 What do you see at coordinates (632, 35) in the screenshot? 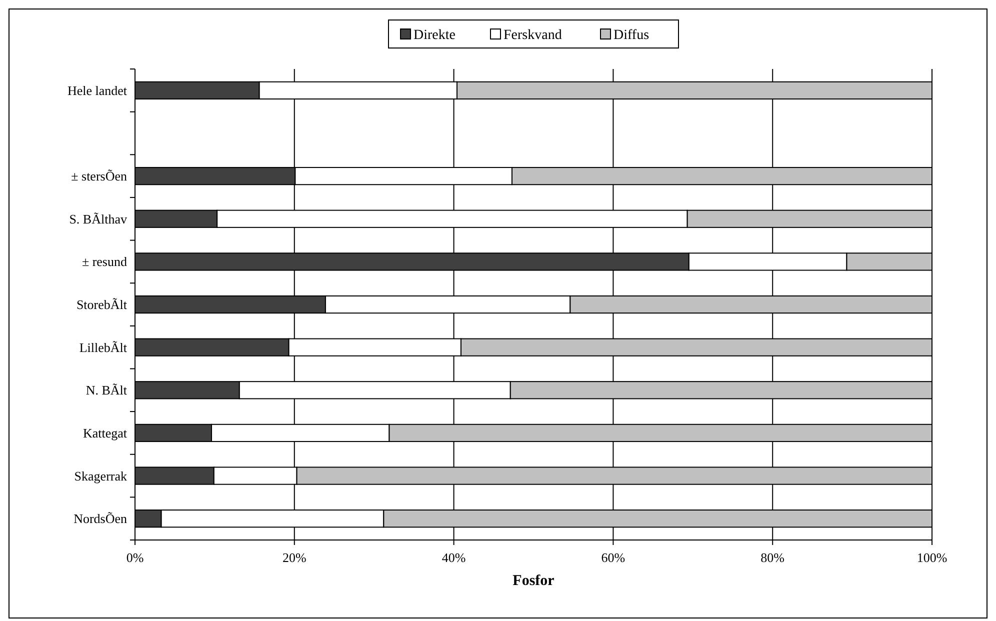
I see `legend-label: Diffus` at bounding box center [632, 35].